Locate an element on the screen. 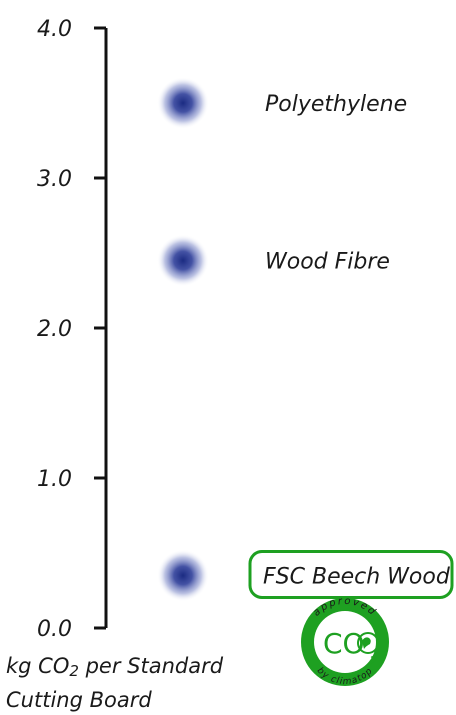 This screenshot has width=456, height=715. y-axis-ticks: 0.0 1.0 2.0 3.0 4.0 is located at coordinates (71, 329).